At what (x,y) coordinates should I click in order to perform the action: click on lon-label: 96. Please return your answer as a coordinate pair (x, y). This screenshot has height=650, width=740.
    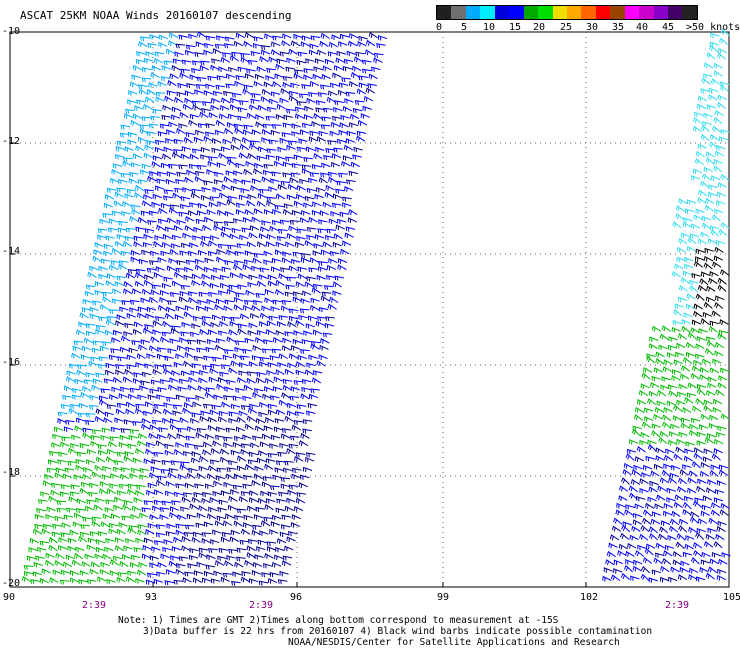
    Looking at the image, I should click on (296, 597).